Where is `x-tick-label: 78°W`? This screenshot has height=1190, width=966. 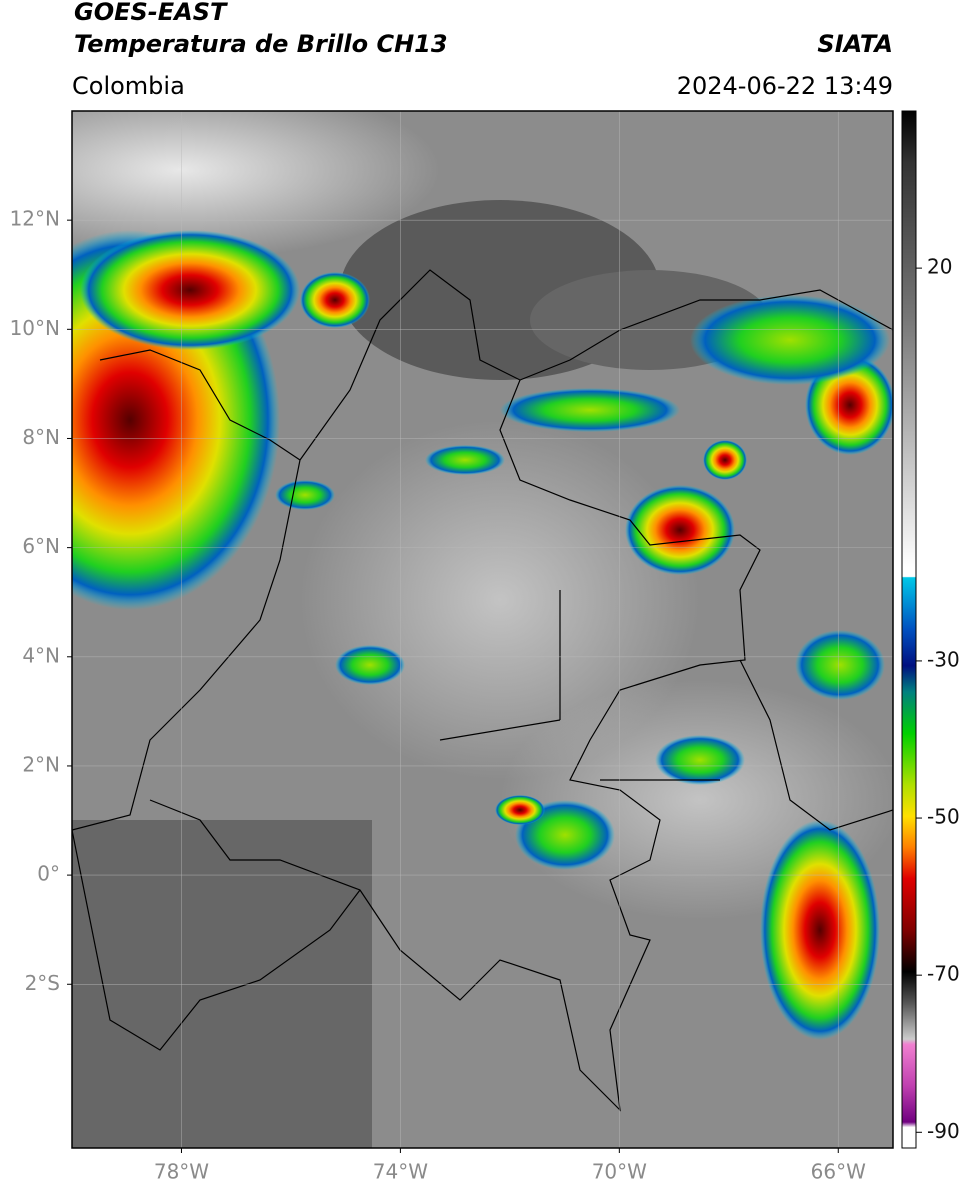 x-tick-label: 78°W is located at coordinates (181, 1172).